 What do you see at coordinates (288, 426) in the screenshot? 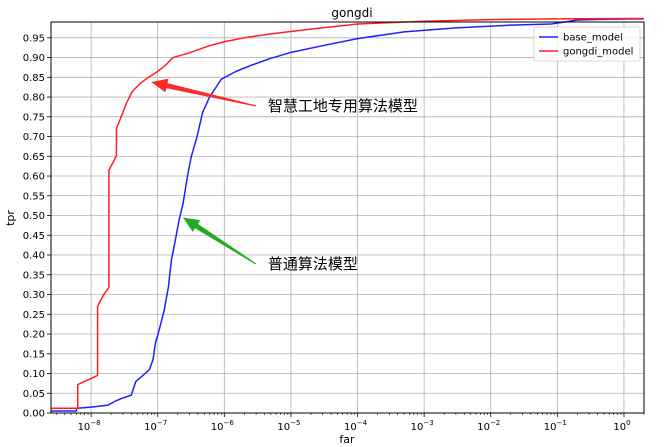
I see `x-tick-label: 10⁻⁵` at bounding box center [288, 426].